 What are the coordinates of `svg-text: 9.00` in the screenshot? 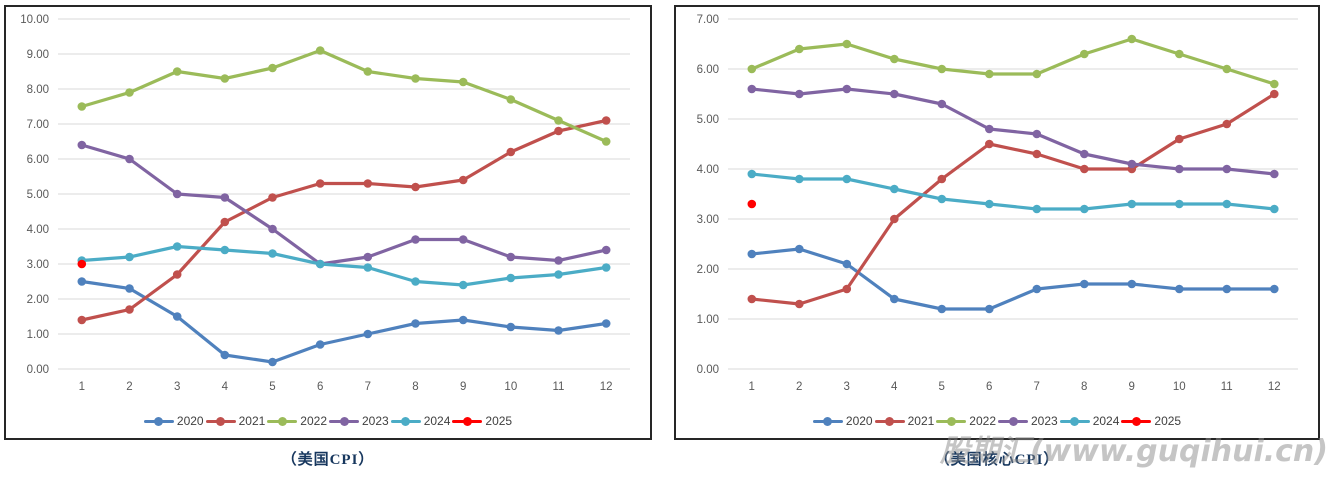 It's located at (38, 55).